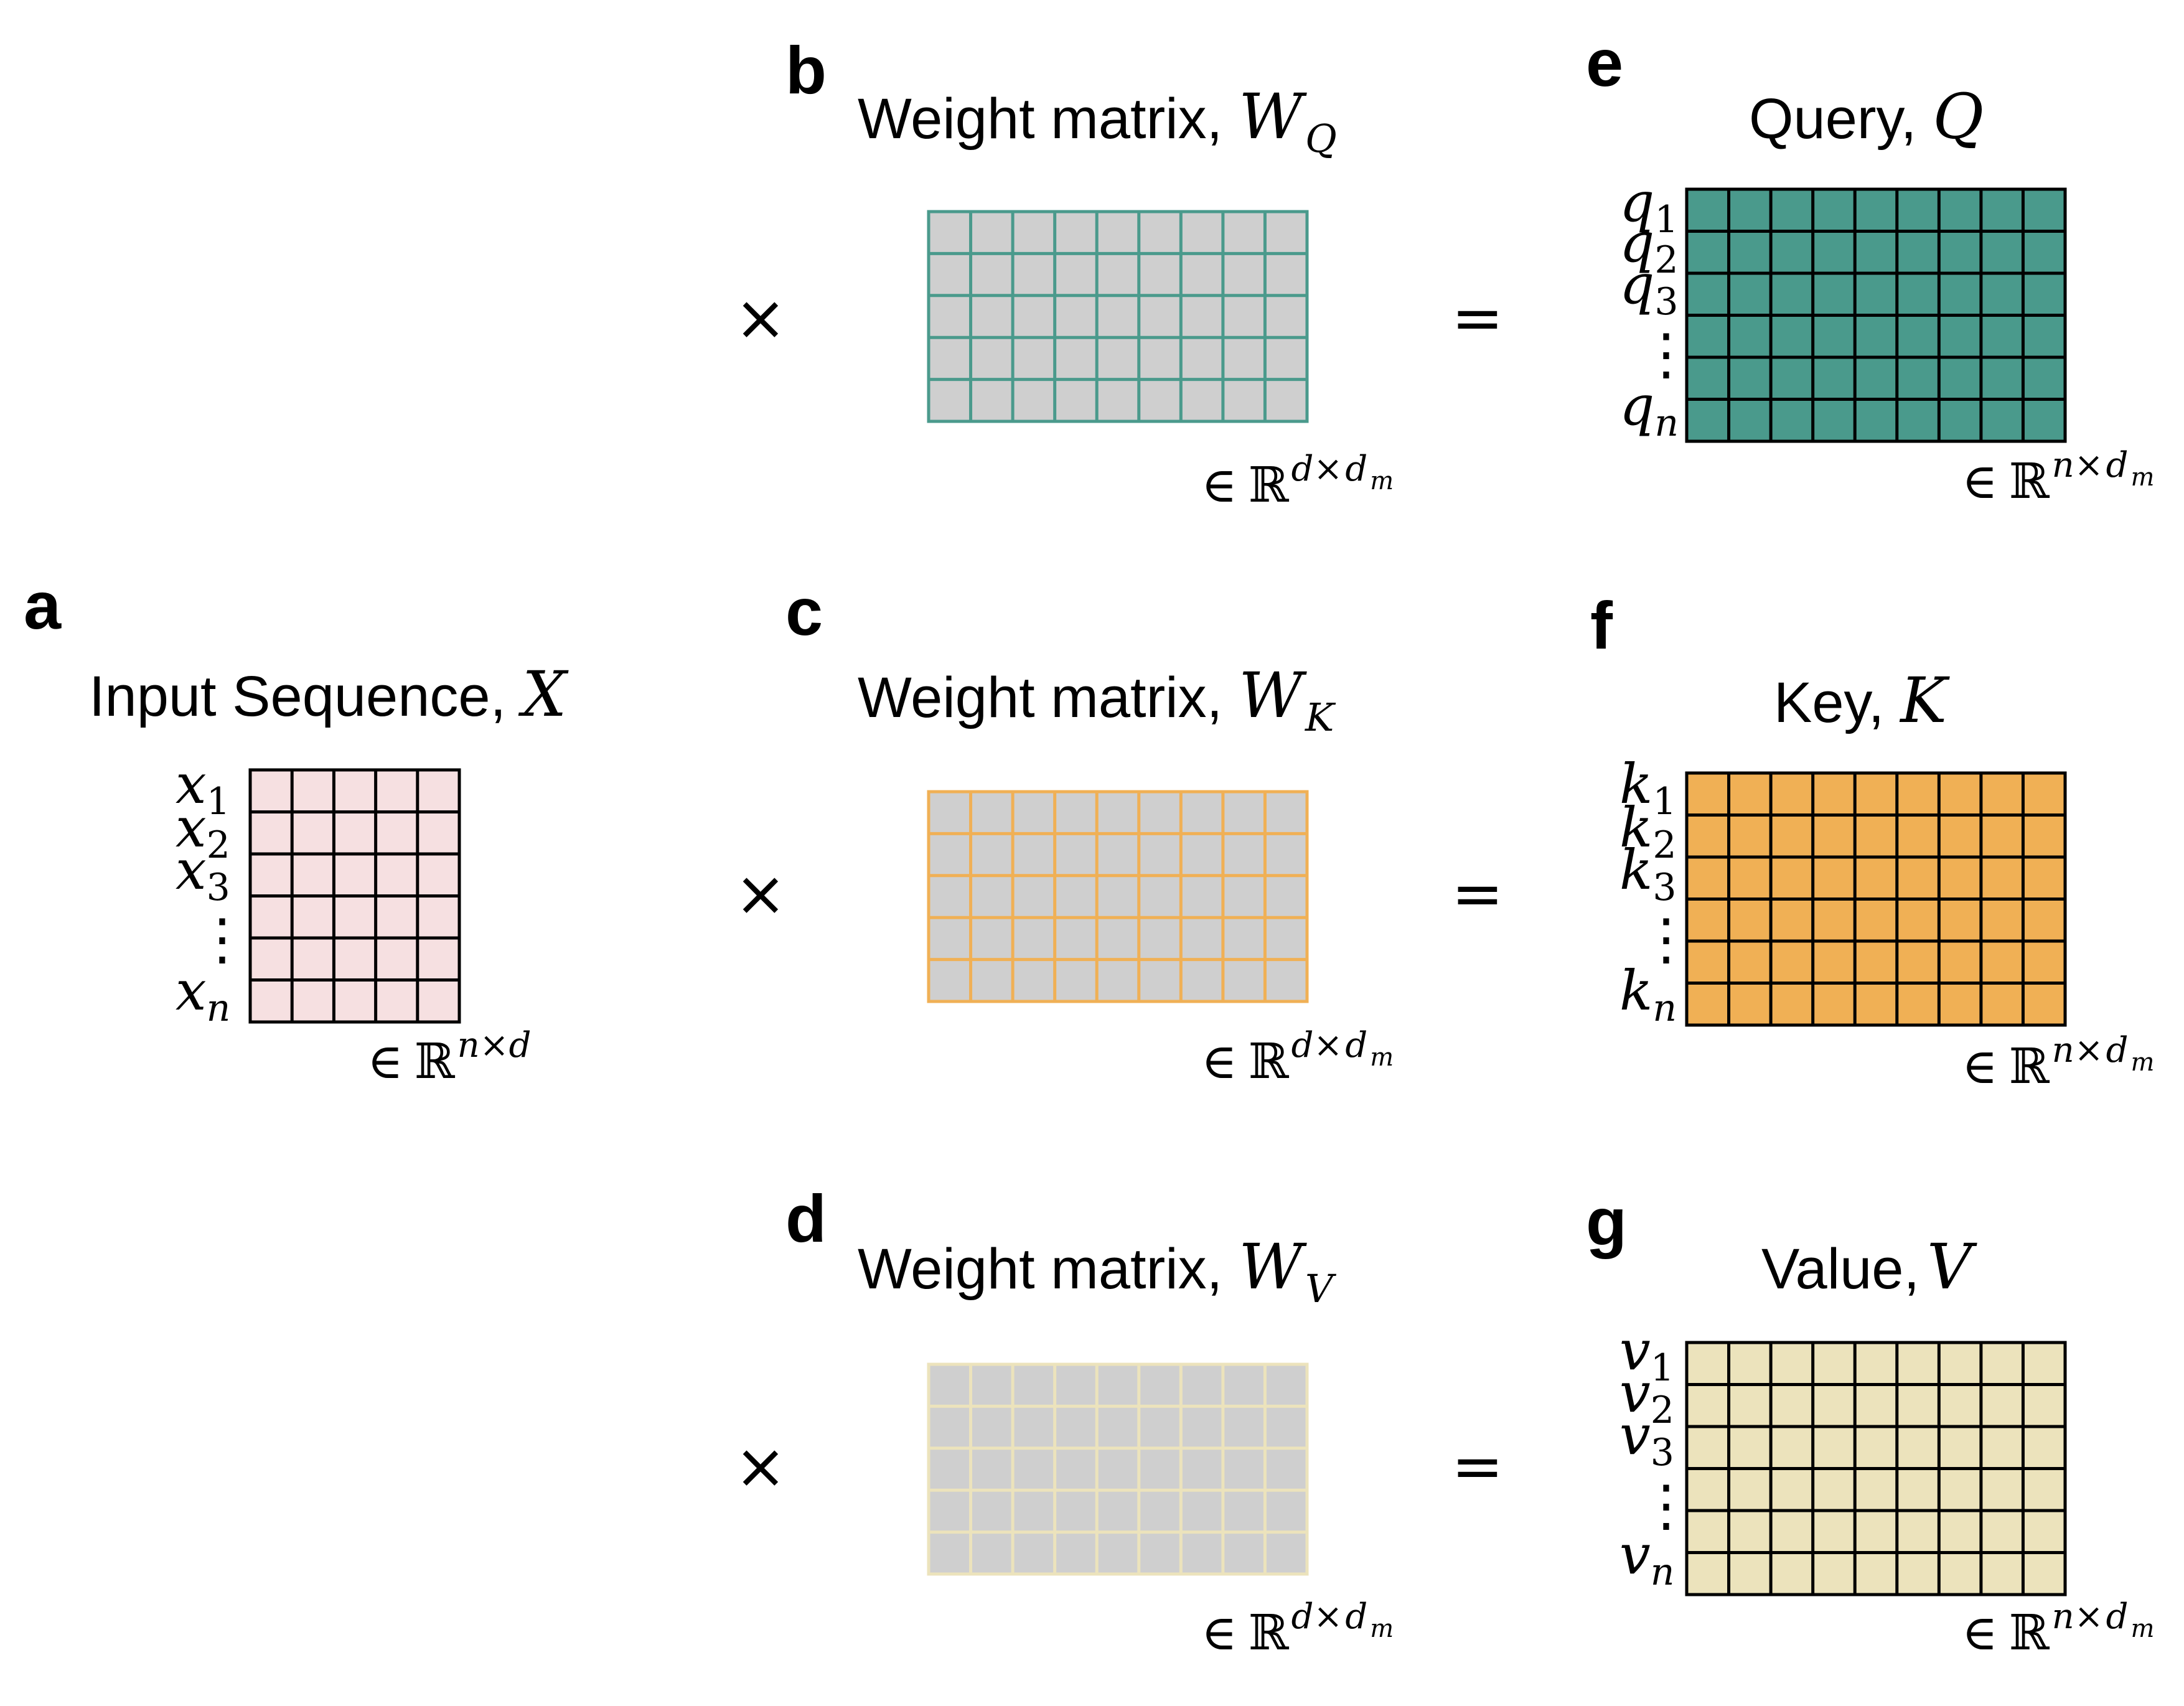 Image resolution: width=2184 pixels, height=1706 pixels. What do you see at coordinates (1649, 409) in the screenshot?
I see `row-label: qn` at bounding box center [1649, 409].